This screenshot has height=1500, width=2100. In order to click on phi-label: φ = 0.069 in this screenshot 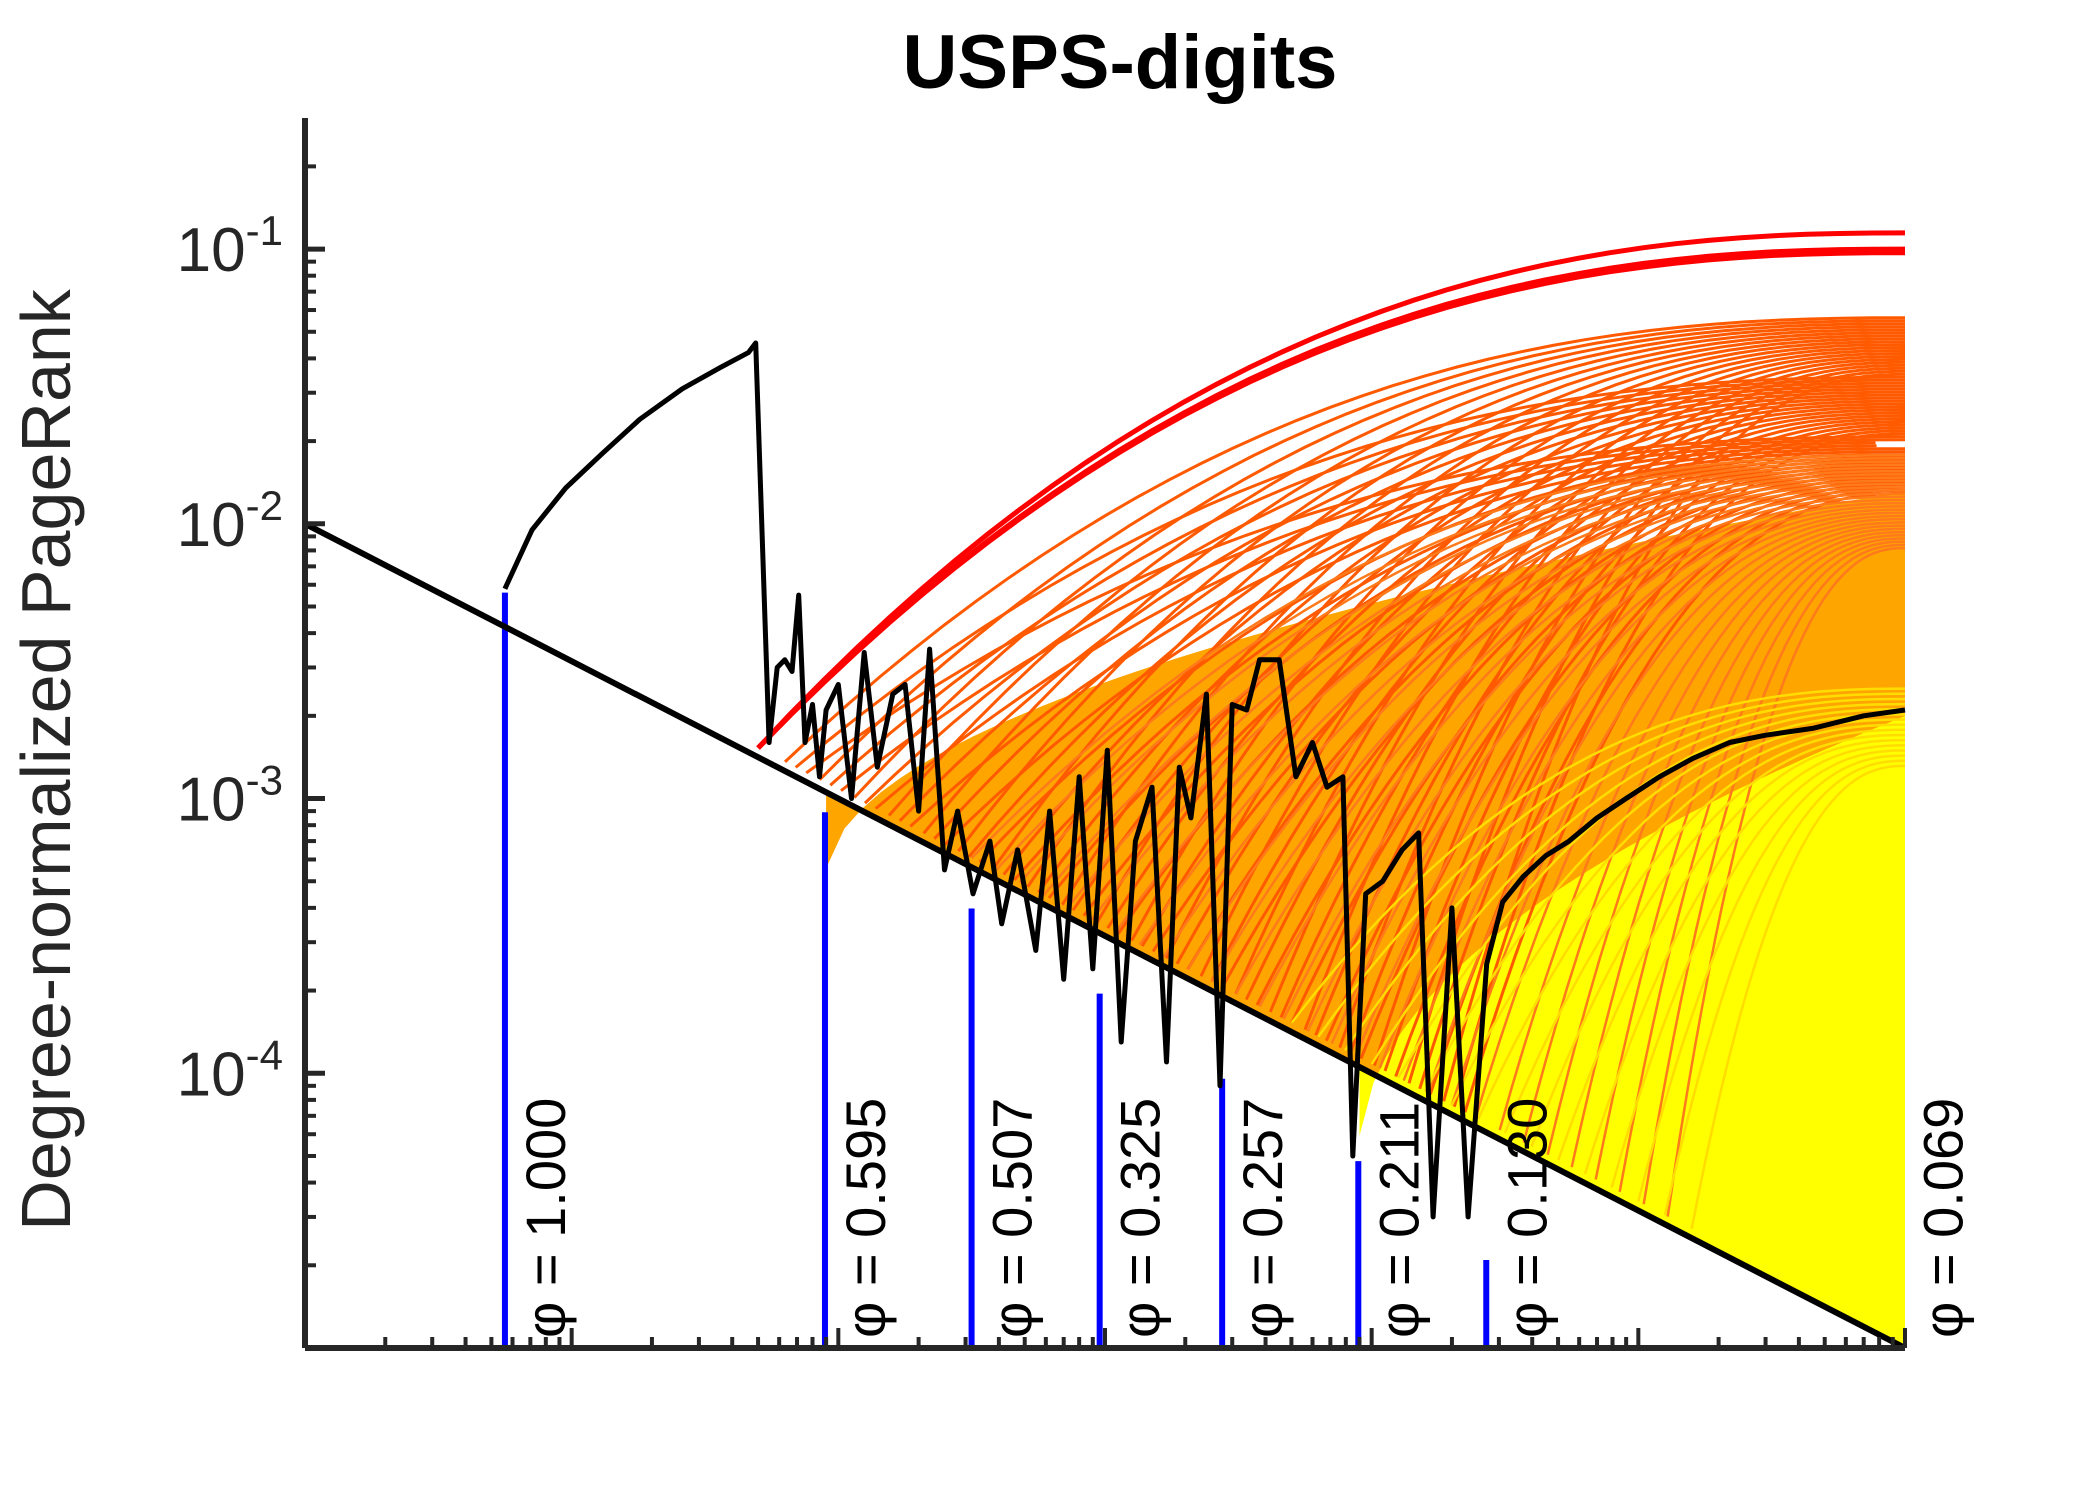, I will do `click(1942, 1218)`.